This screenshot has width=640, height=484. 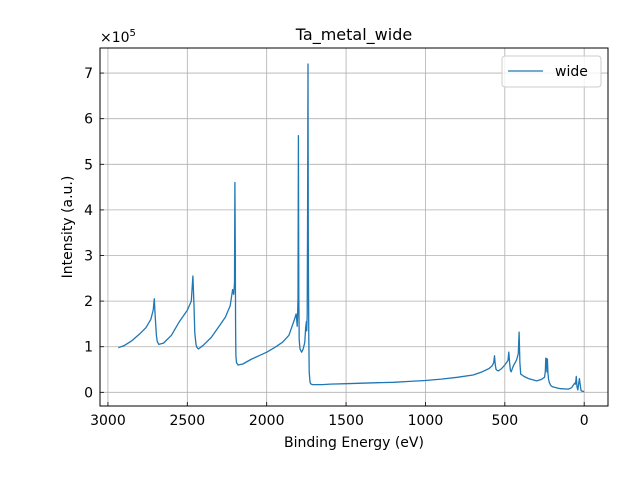 What do you see at coordinates (88, 120) in the screenshot?
I see `y-tick-label: 6` at bounding box center [88, 120].